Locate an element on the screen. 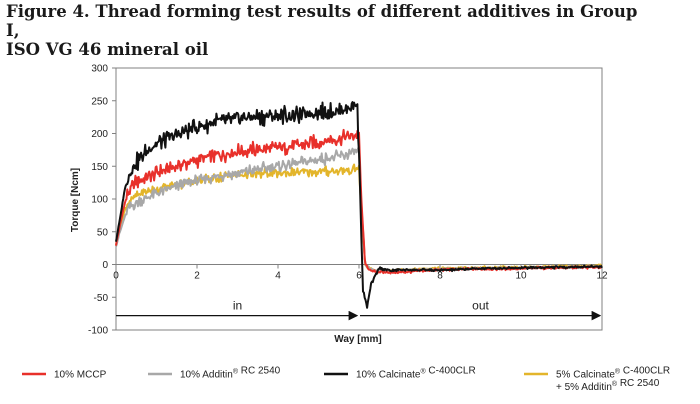 The width and height of the screenshot is (700, 404). x-tick-label: 8 is located at coordinates (440, 276).